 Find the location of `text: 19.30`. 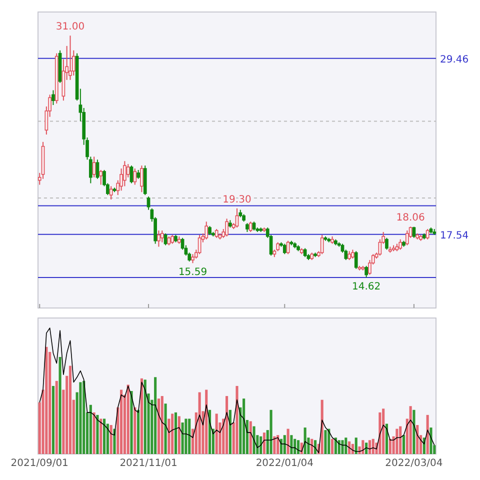

text: 19.30 is located at coordinates (237, 200).